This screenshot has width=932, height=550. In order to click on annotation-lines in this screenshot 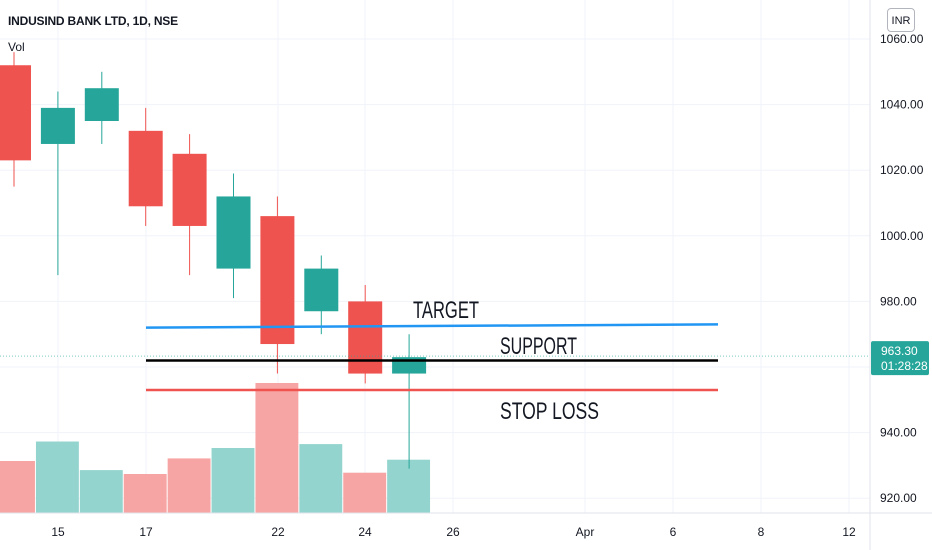, I will do `click(432, 357)`.